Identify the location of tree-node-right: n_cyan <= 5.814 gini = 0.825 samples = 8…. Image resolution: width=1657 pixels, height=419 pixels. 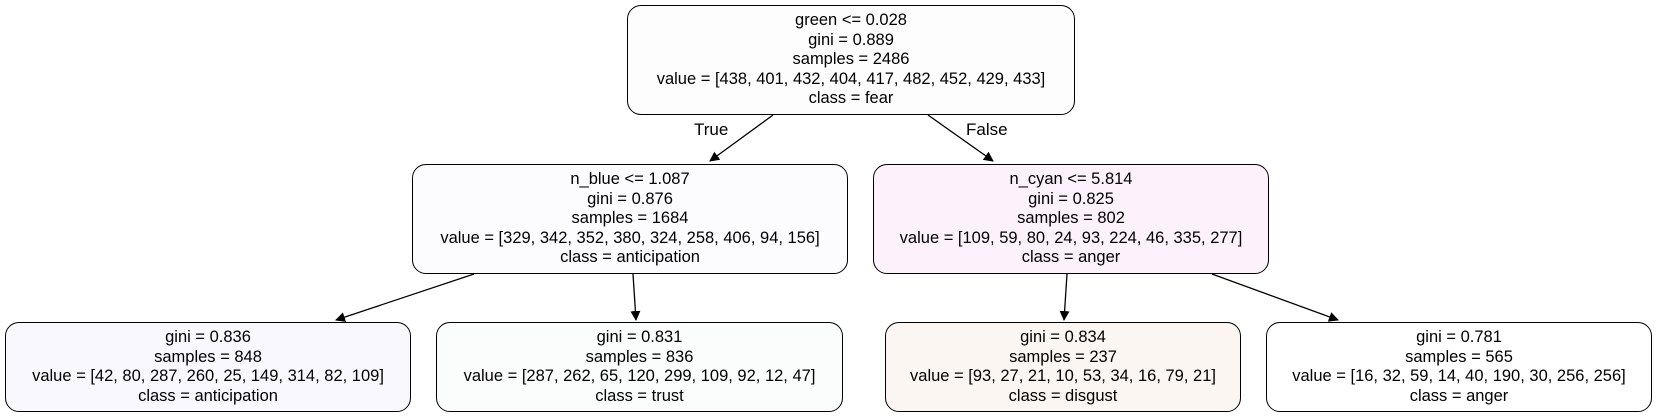
(1071, 219).